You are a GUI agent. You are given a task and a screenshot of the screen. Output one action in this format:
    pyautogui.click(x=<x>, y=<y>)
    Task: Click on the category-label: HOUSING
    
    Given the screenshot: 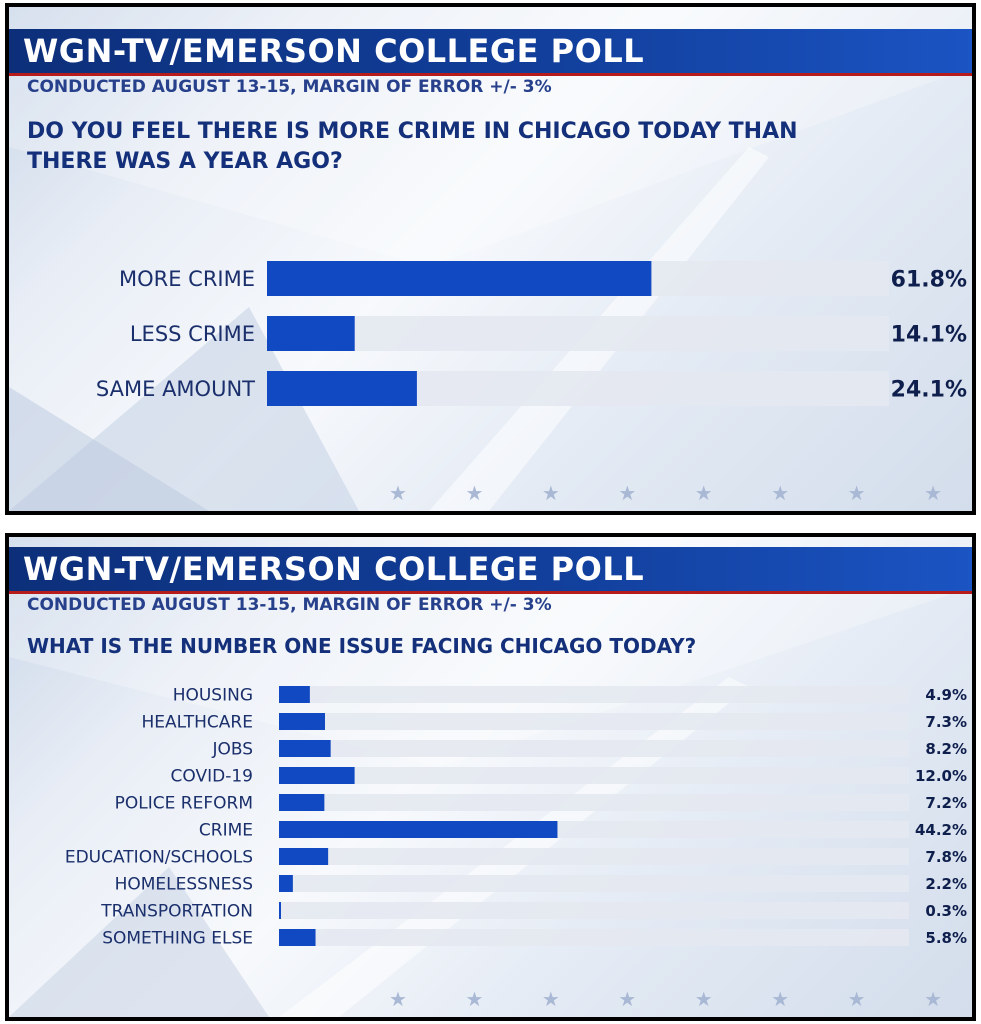 What is the action you would take?
    pyautogui.click(x=213, y=696)
    